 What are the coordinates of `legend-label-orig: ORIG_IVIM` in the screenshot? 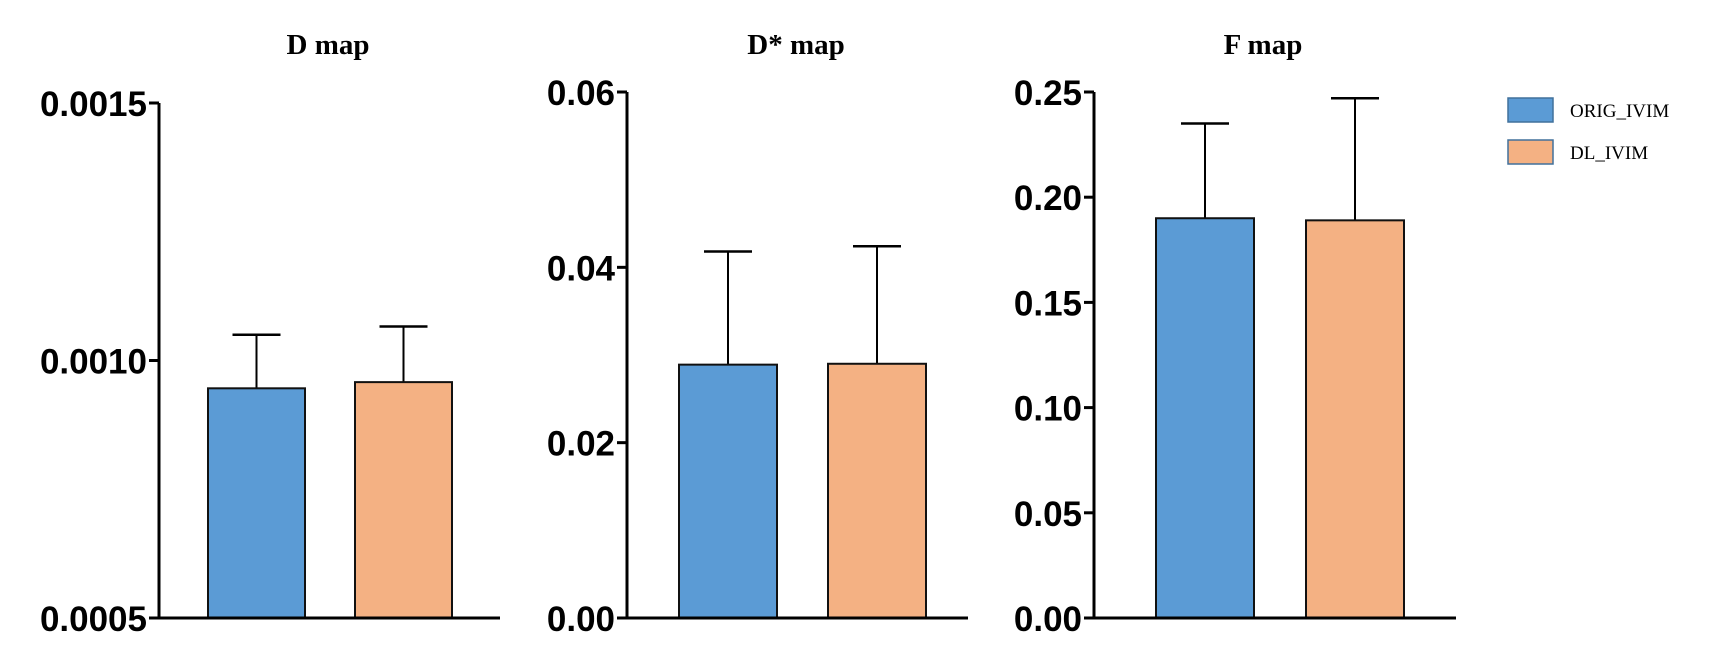 It's located at (1619, 111).